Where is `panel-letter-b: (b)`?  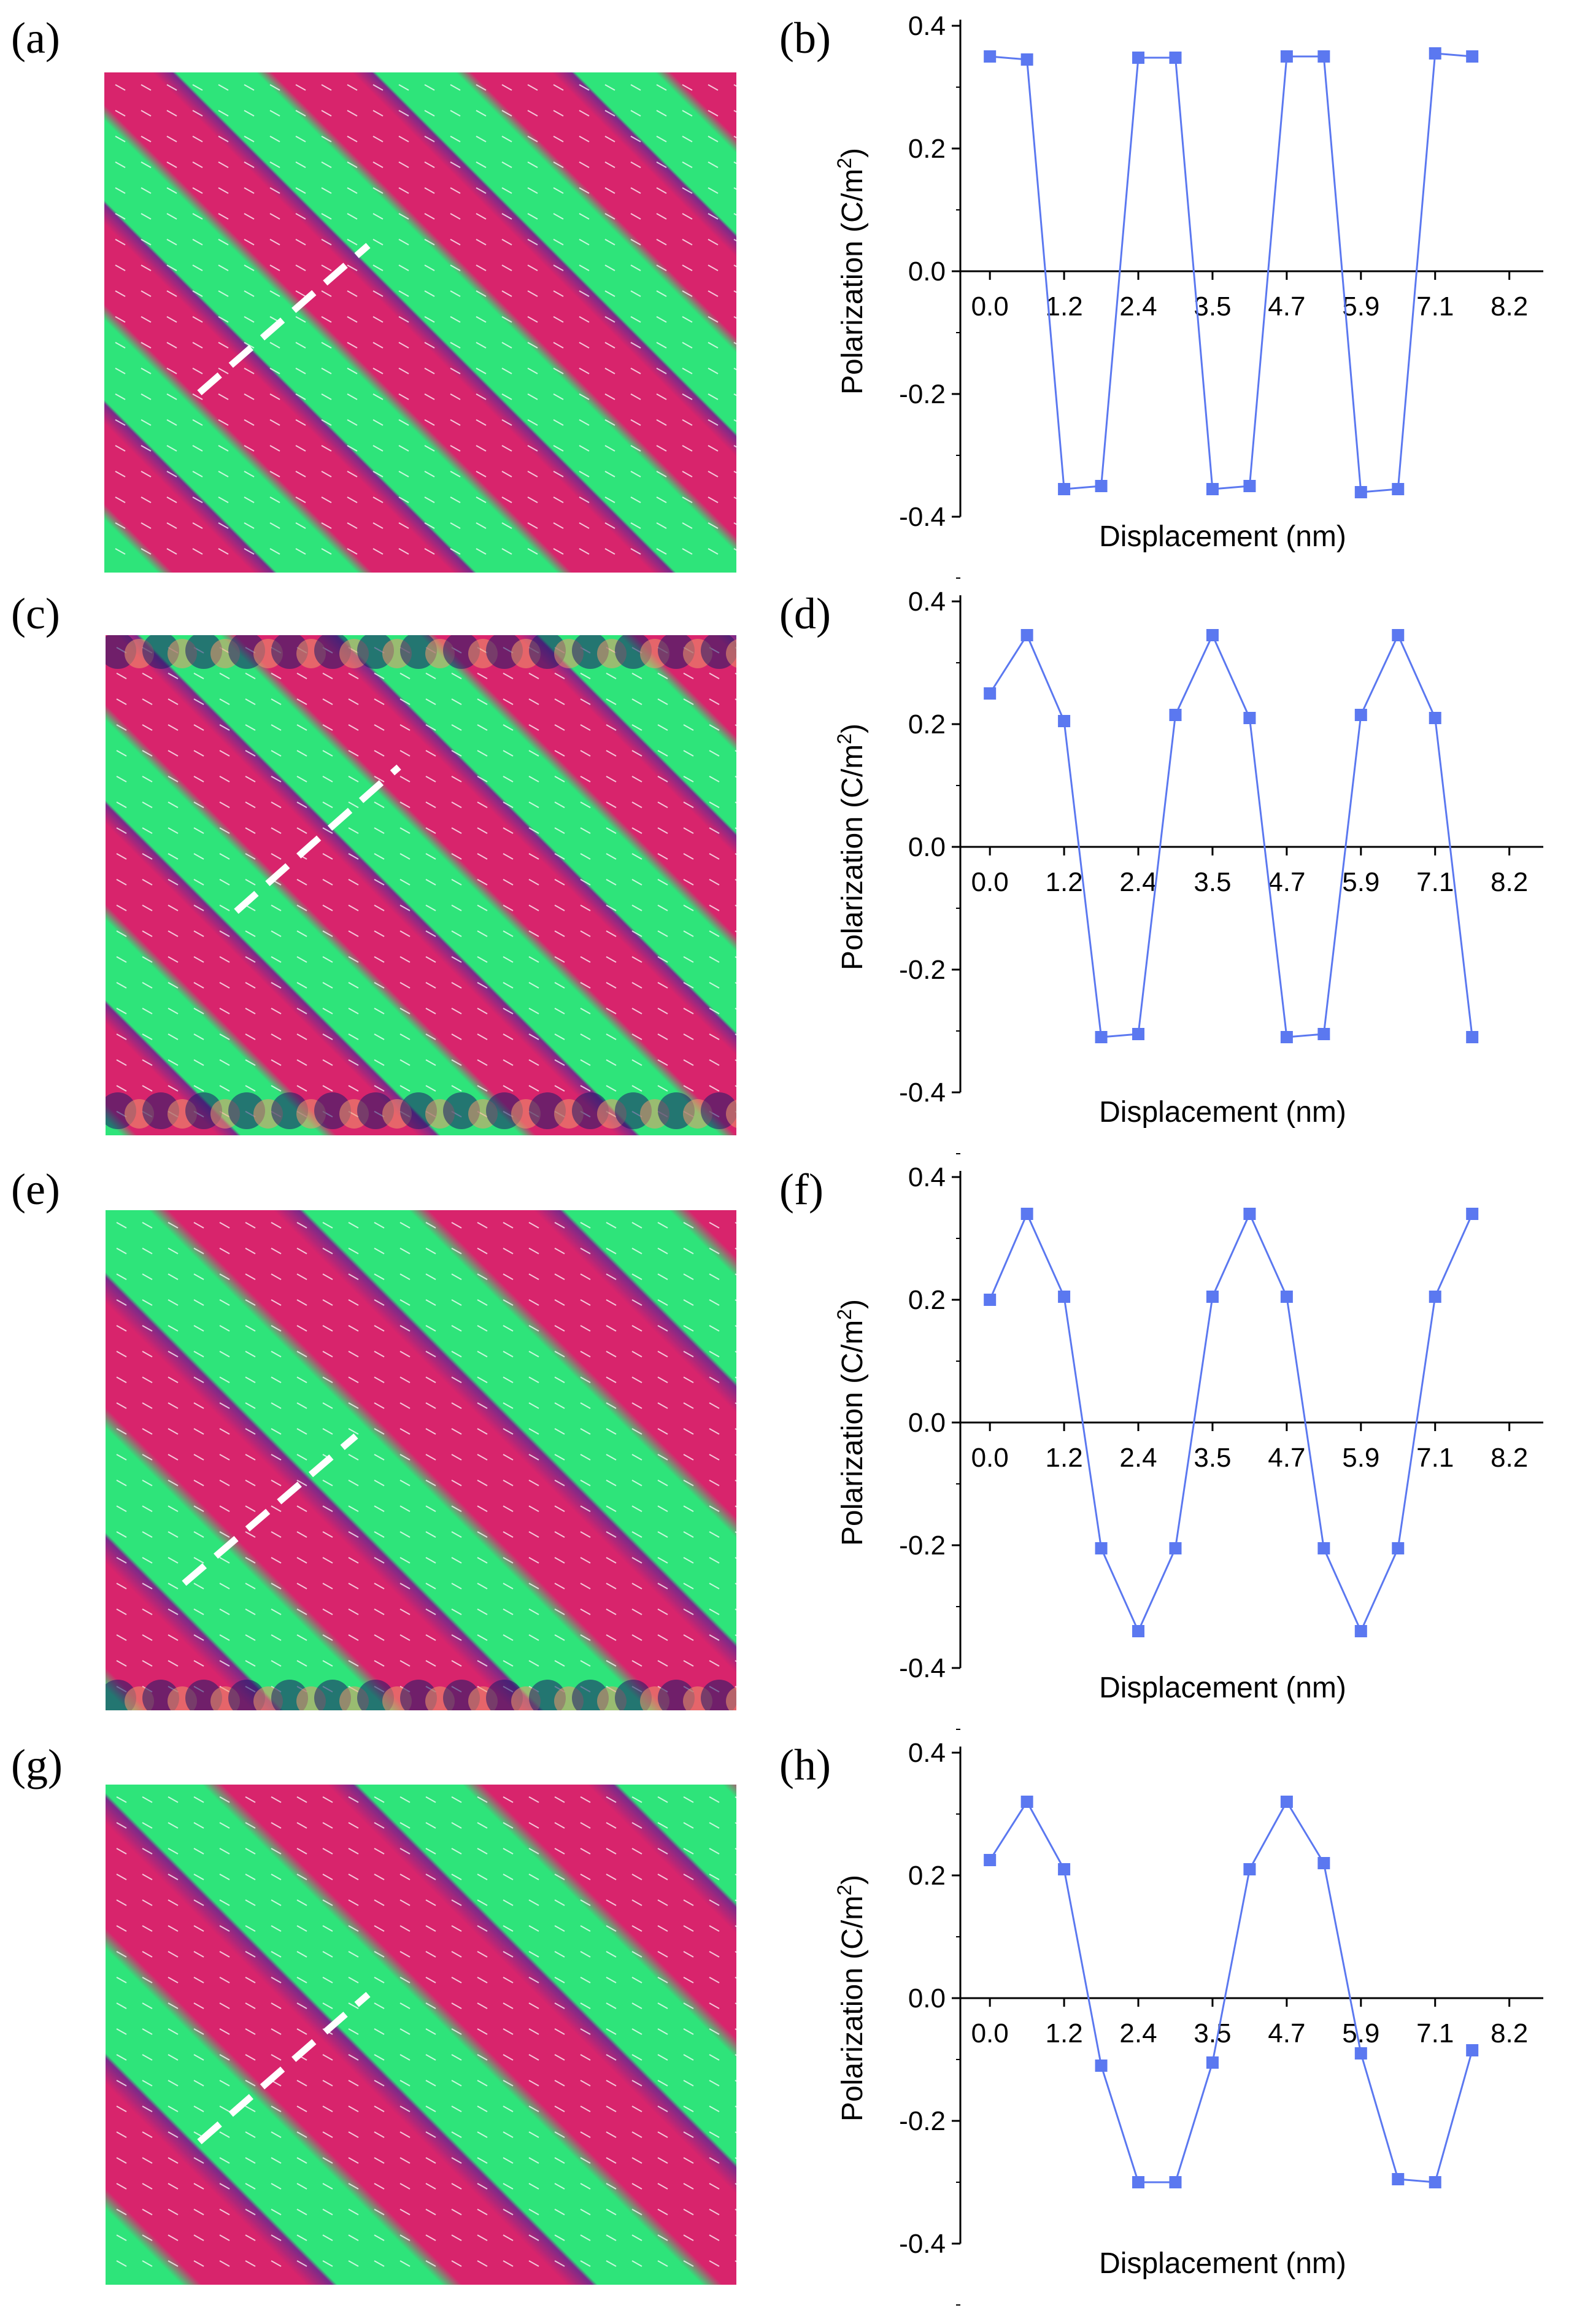 panel-letter-b: (b) is located at coordinates (805, 38).